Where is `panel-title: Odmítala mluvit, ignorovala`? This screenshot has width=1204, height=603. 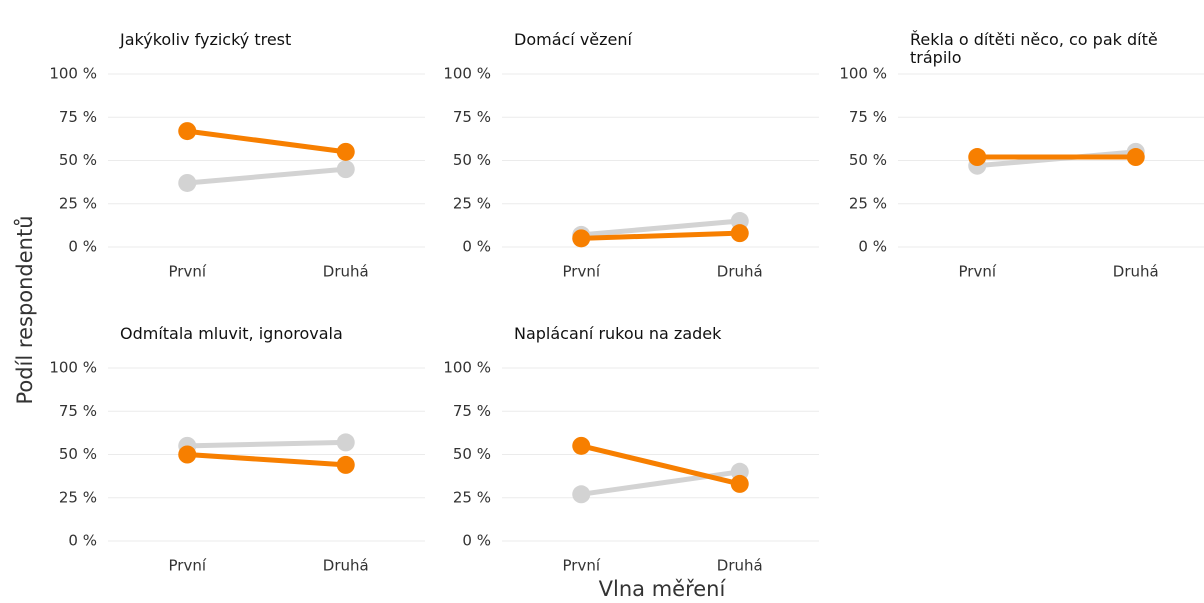
panel-title: Odmítala mluvit, ignorovala is located at coordinates (231, 333).